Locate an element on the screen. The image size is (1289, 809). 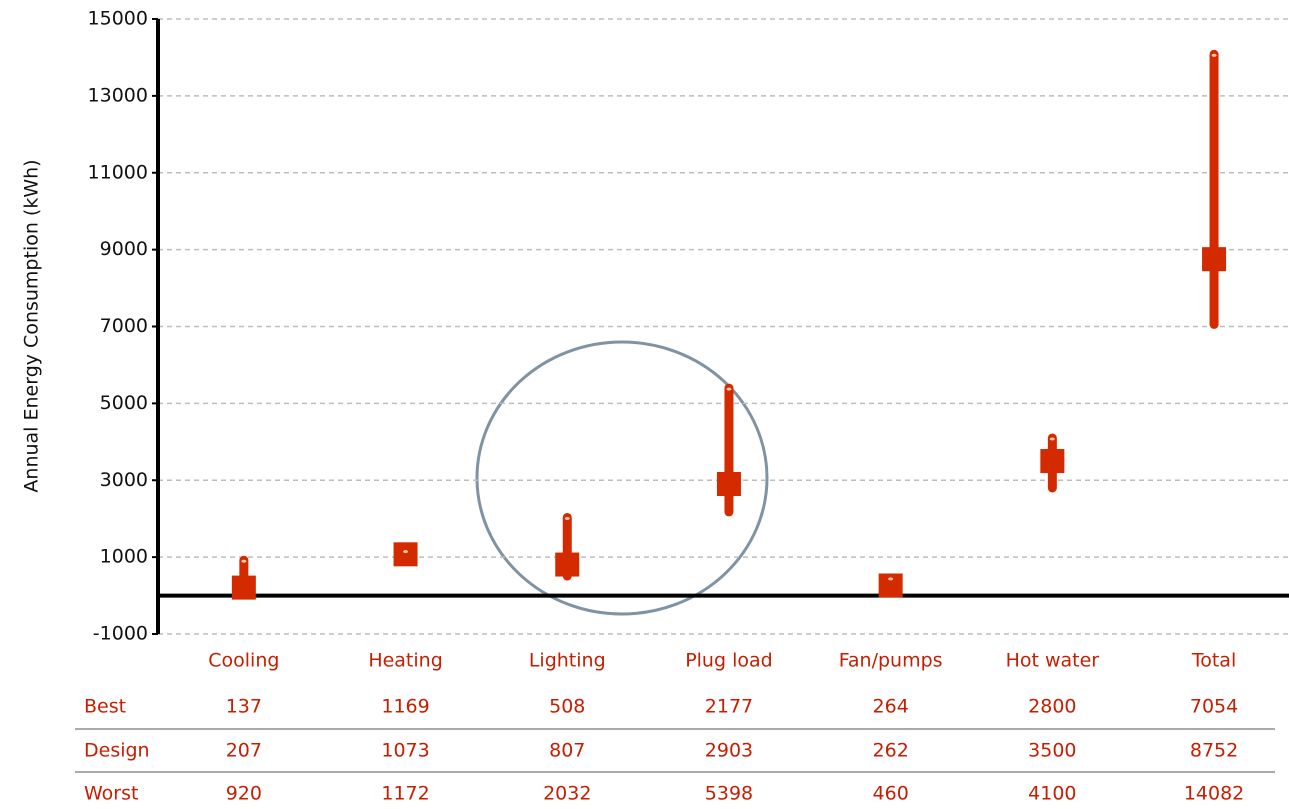
table-value: 5398 is located at coordinates (729, 794).